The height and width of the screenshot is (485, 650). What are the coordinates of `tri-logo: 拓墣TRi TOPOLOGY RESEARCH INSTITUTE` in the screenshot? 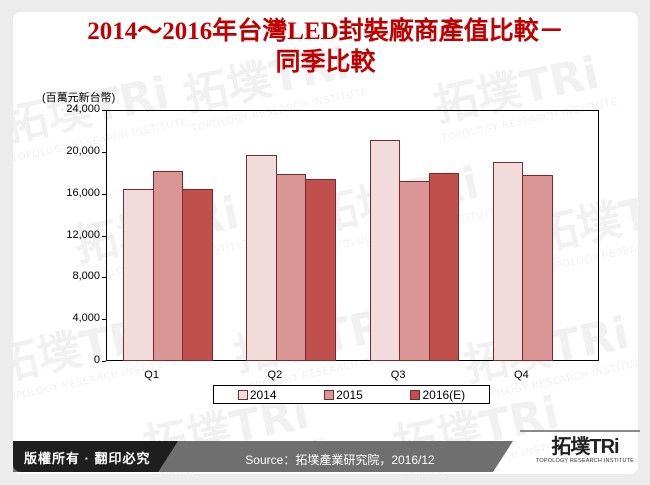 It's located at (585, 450).